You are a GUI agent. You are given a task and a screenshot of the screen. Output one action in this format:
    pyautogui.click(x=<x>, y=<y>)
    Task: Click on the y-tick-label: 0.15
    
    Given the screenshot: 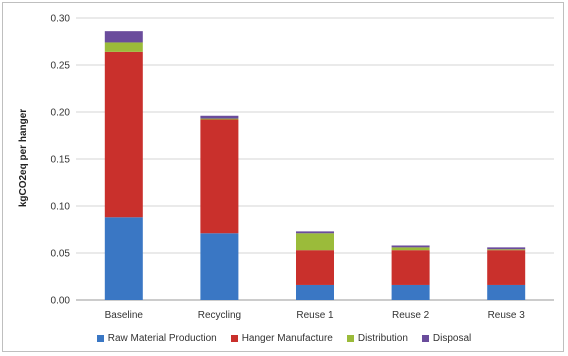 What is the action you would take?
    pyautogui.click(x=61, y=160)
    